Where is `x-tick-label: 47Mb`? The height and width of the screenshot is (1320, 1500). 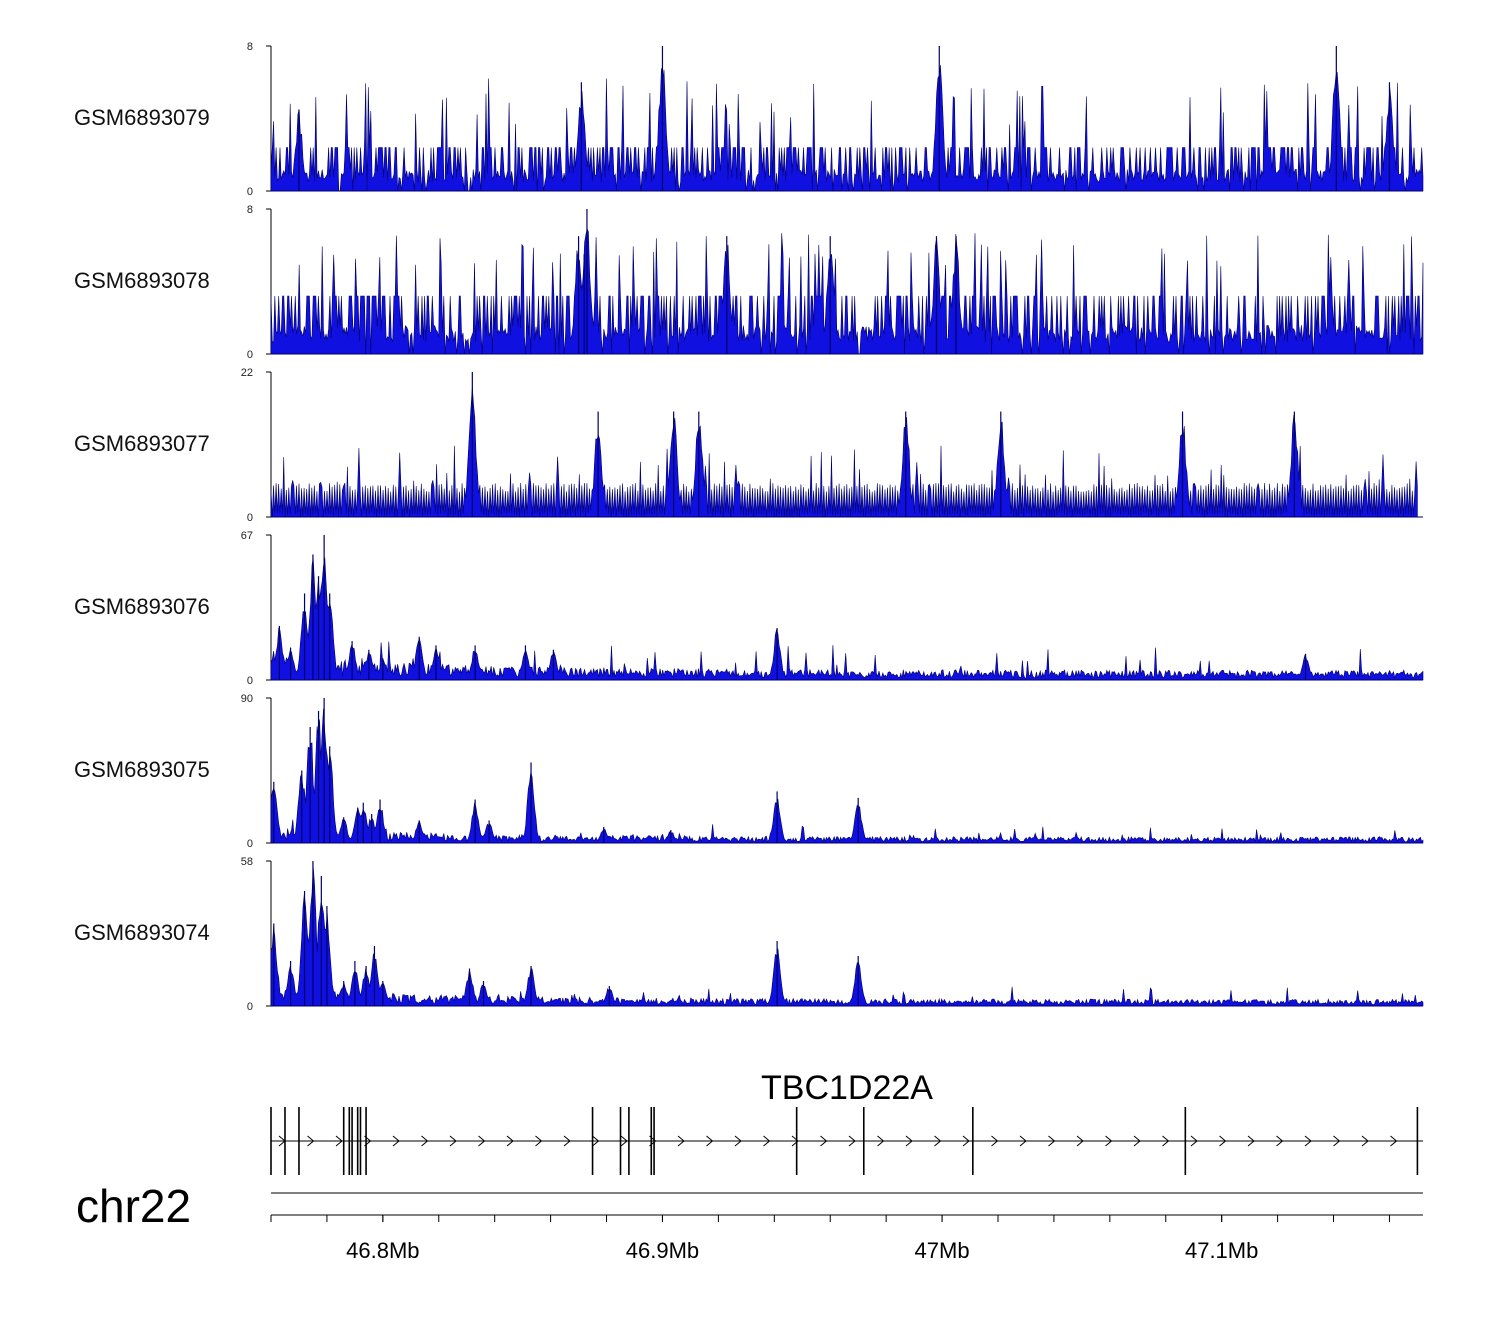 x-tick-label: 47Mb is located at coordinates (942, 1250).